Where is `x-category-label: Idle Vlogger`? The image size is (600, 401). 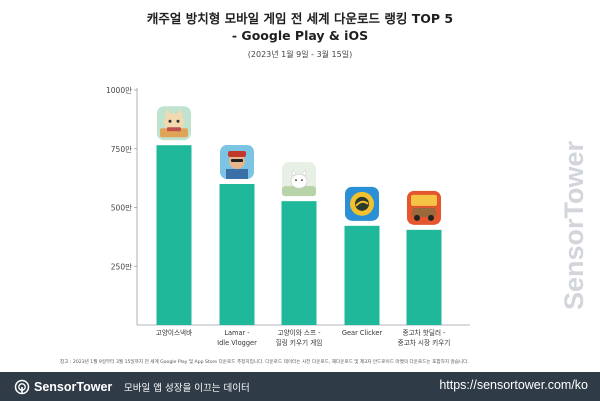
x-category-label: Idle Vlogger is located at coordinates (237, 343).